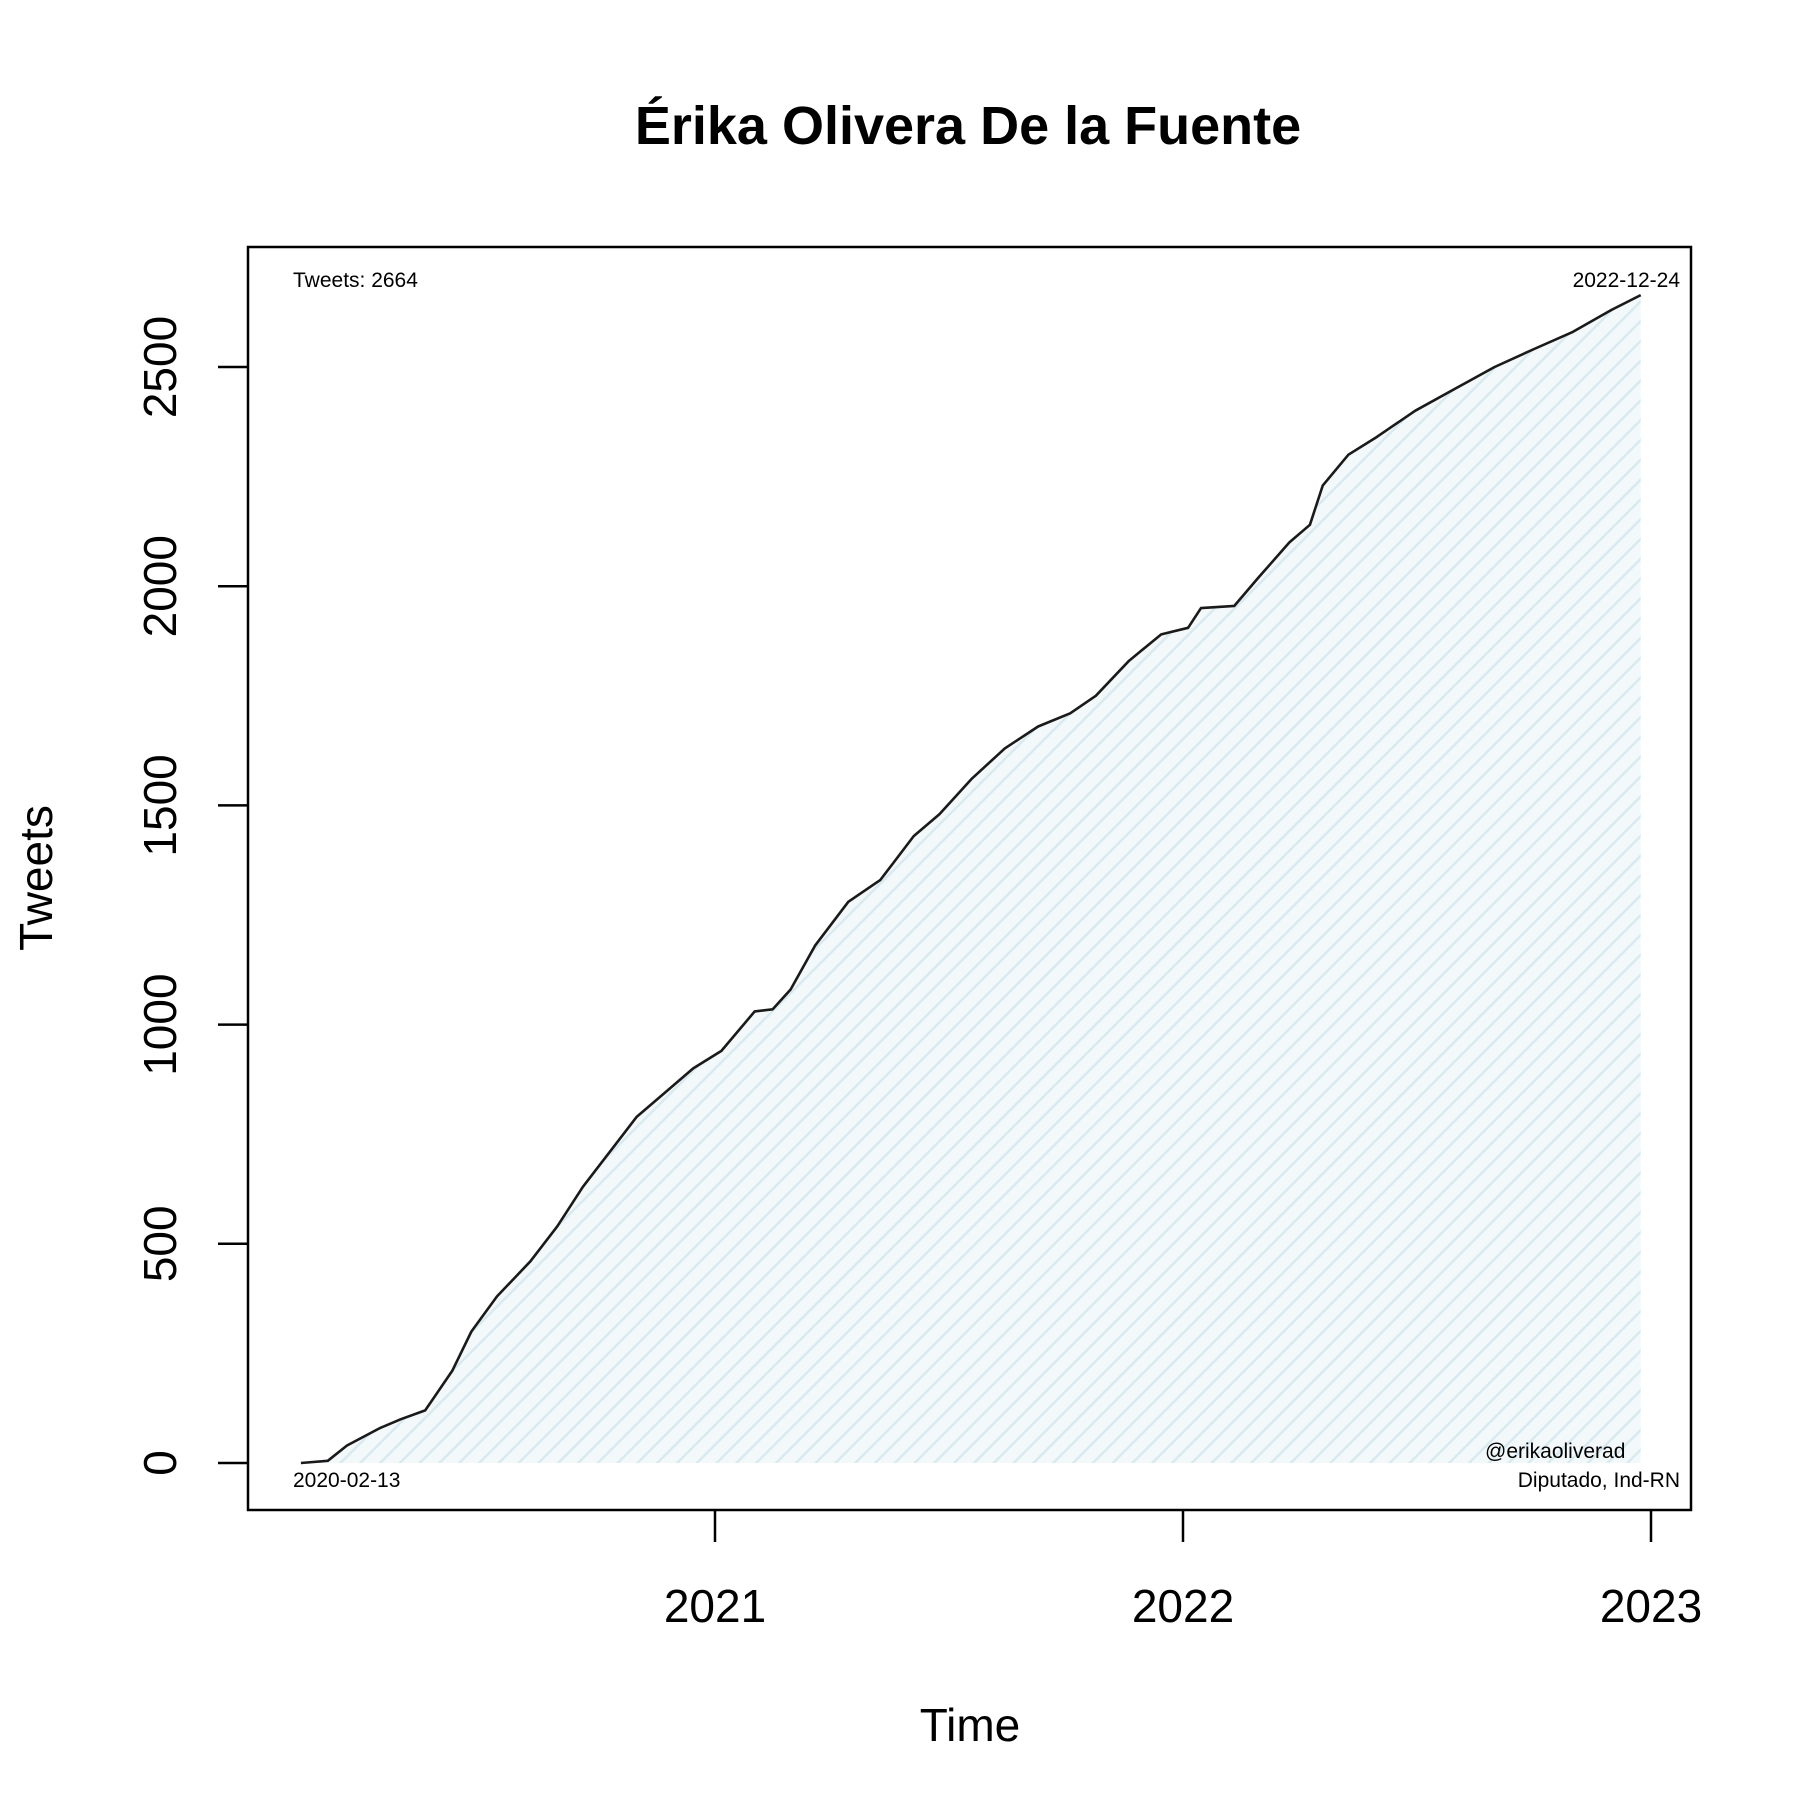  I want to click on y-axis-title: Tweets, so click(36, 878).